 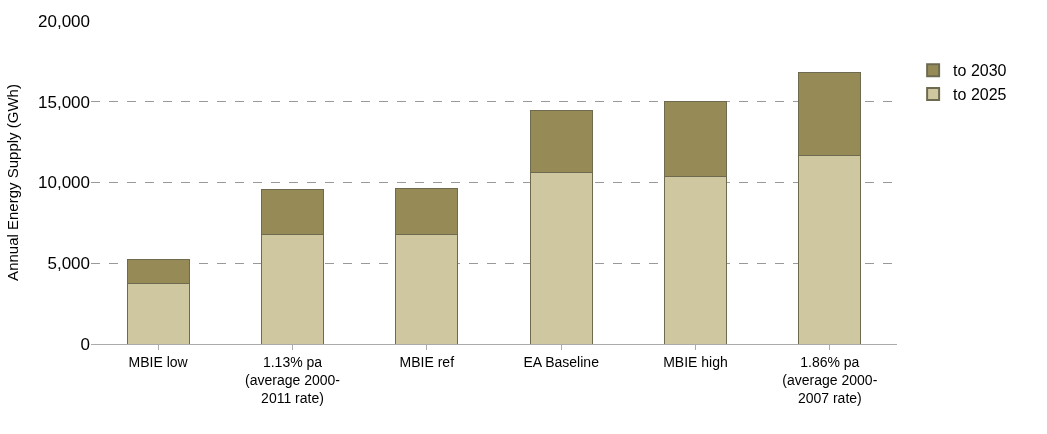 I want to click on y-tick-label: 10,000, so click(x=64, y=183).